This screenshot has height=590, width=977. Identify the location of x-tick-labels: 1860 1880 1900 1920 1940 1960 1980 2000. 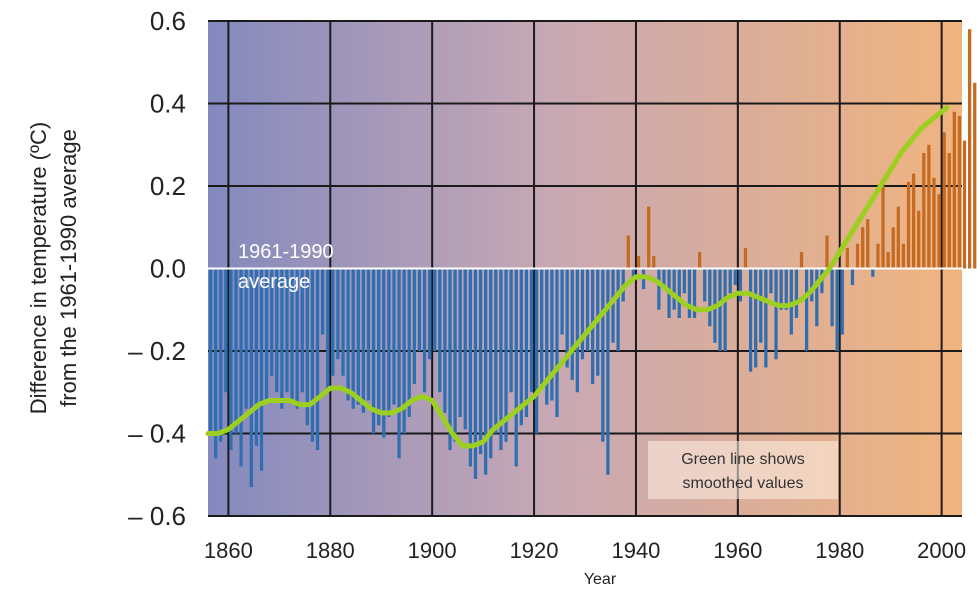
(585, 550).